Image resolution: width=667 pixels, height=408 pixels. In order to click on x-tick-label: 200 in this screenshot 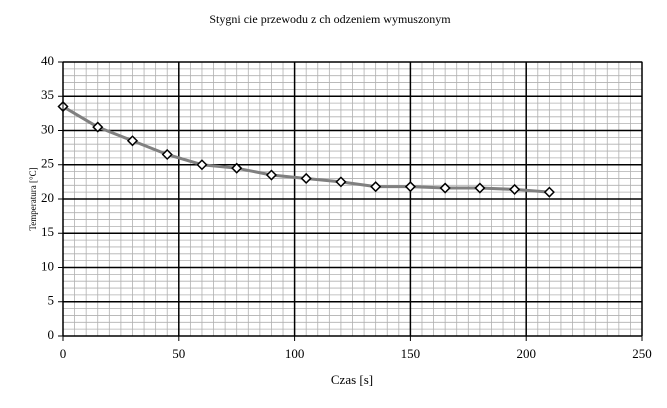, I will do `click(526, 353)`.